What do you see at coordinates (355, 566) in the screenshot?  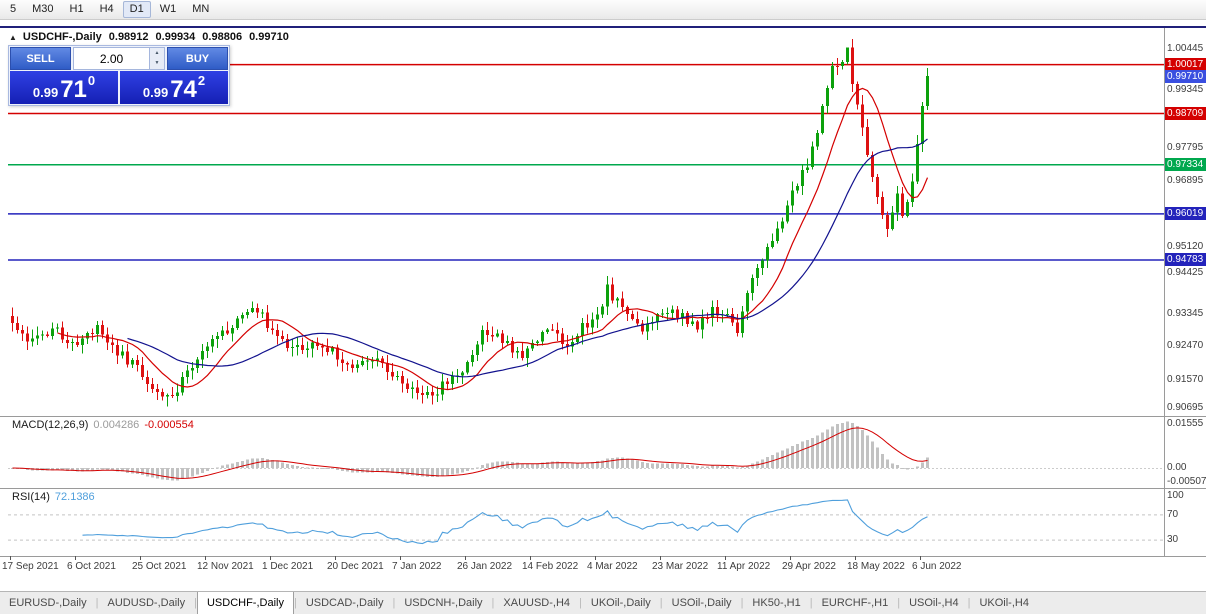 I see `time-axis-label: 20 Dec 2021` at bounding box center [355, 566].